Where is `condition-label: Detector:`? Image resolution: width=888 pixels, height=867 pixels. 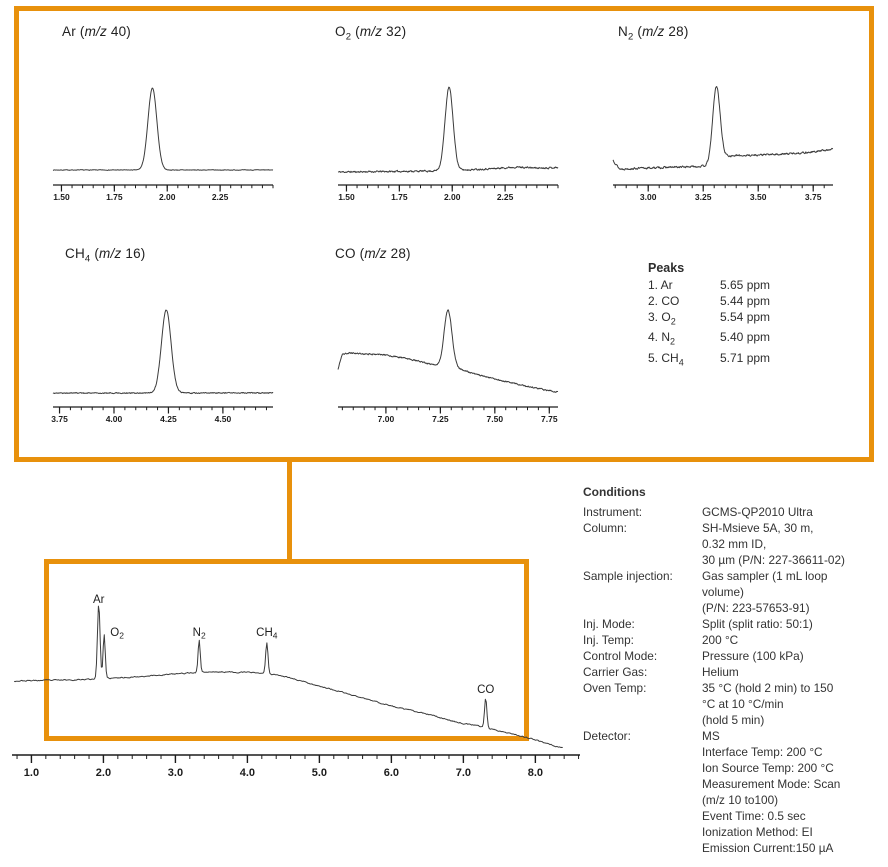 condition-label: Detector: is located at coordinates (607, 736).